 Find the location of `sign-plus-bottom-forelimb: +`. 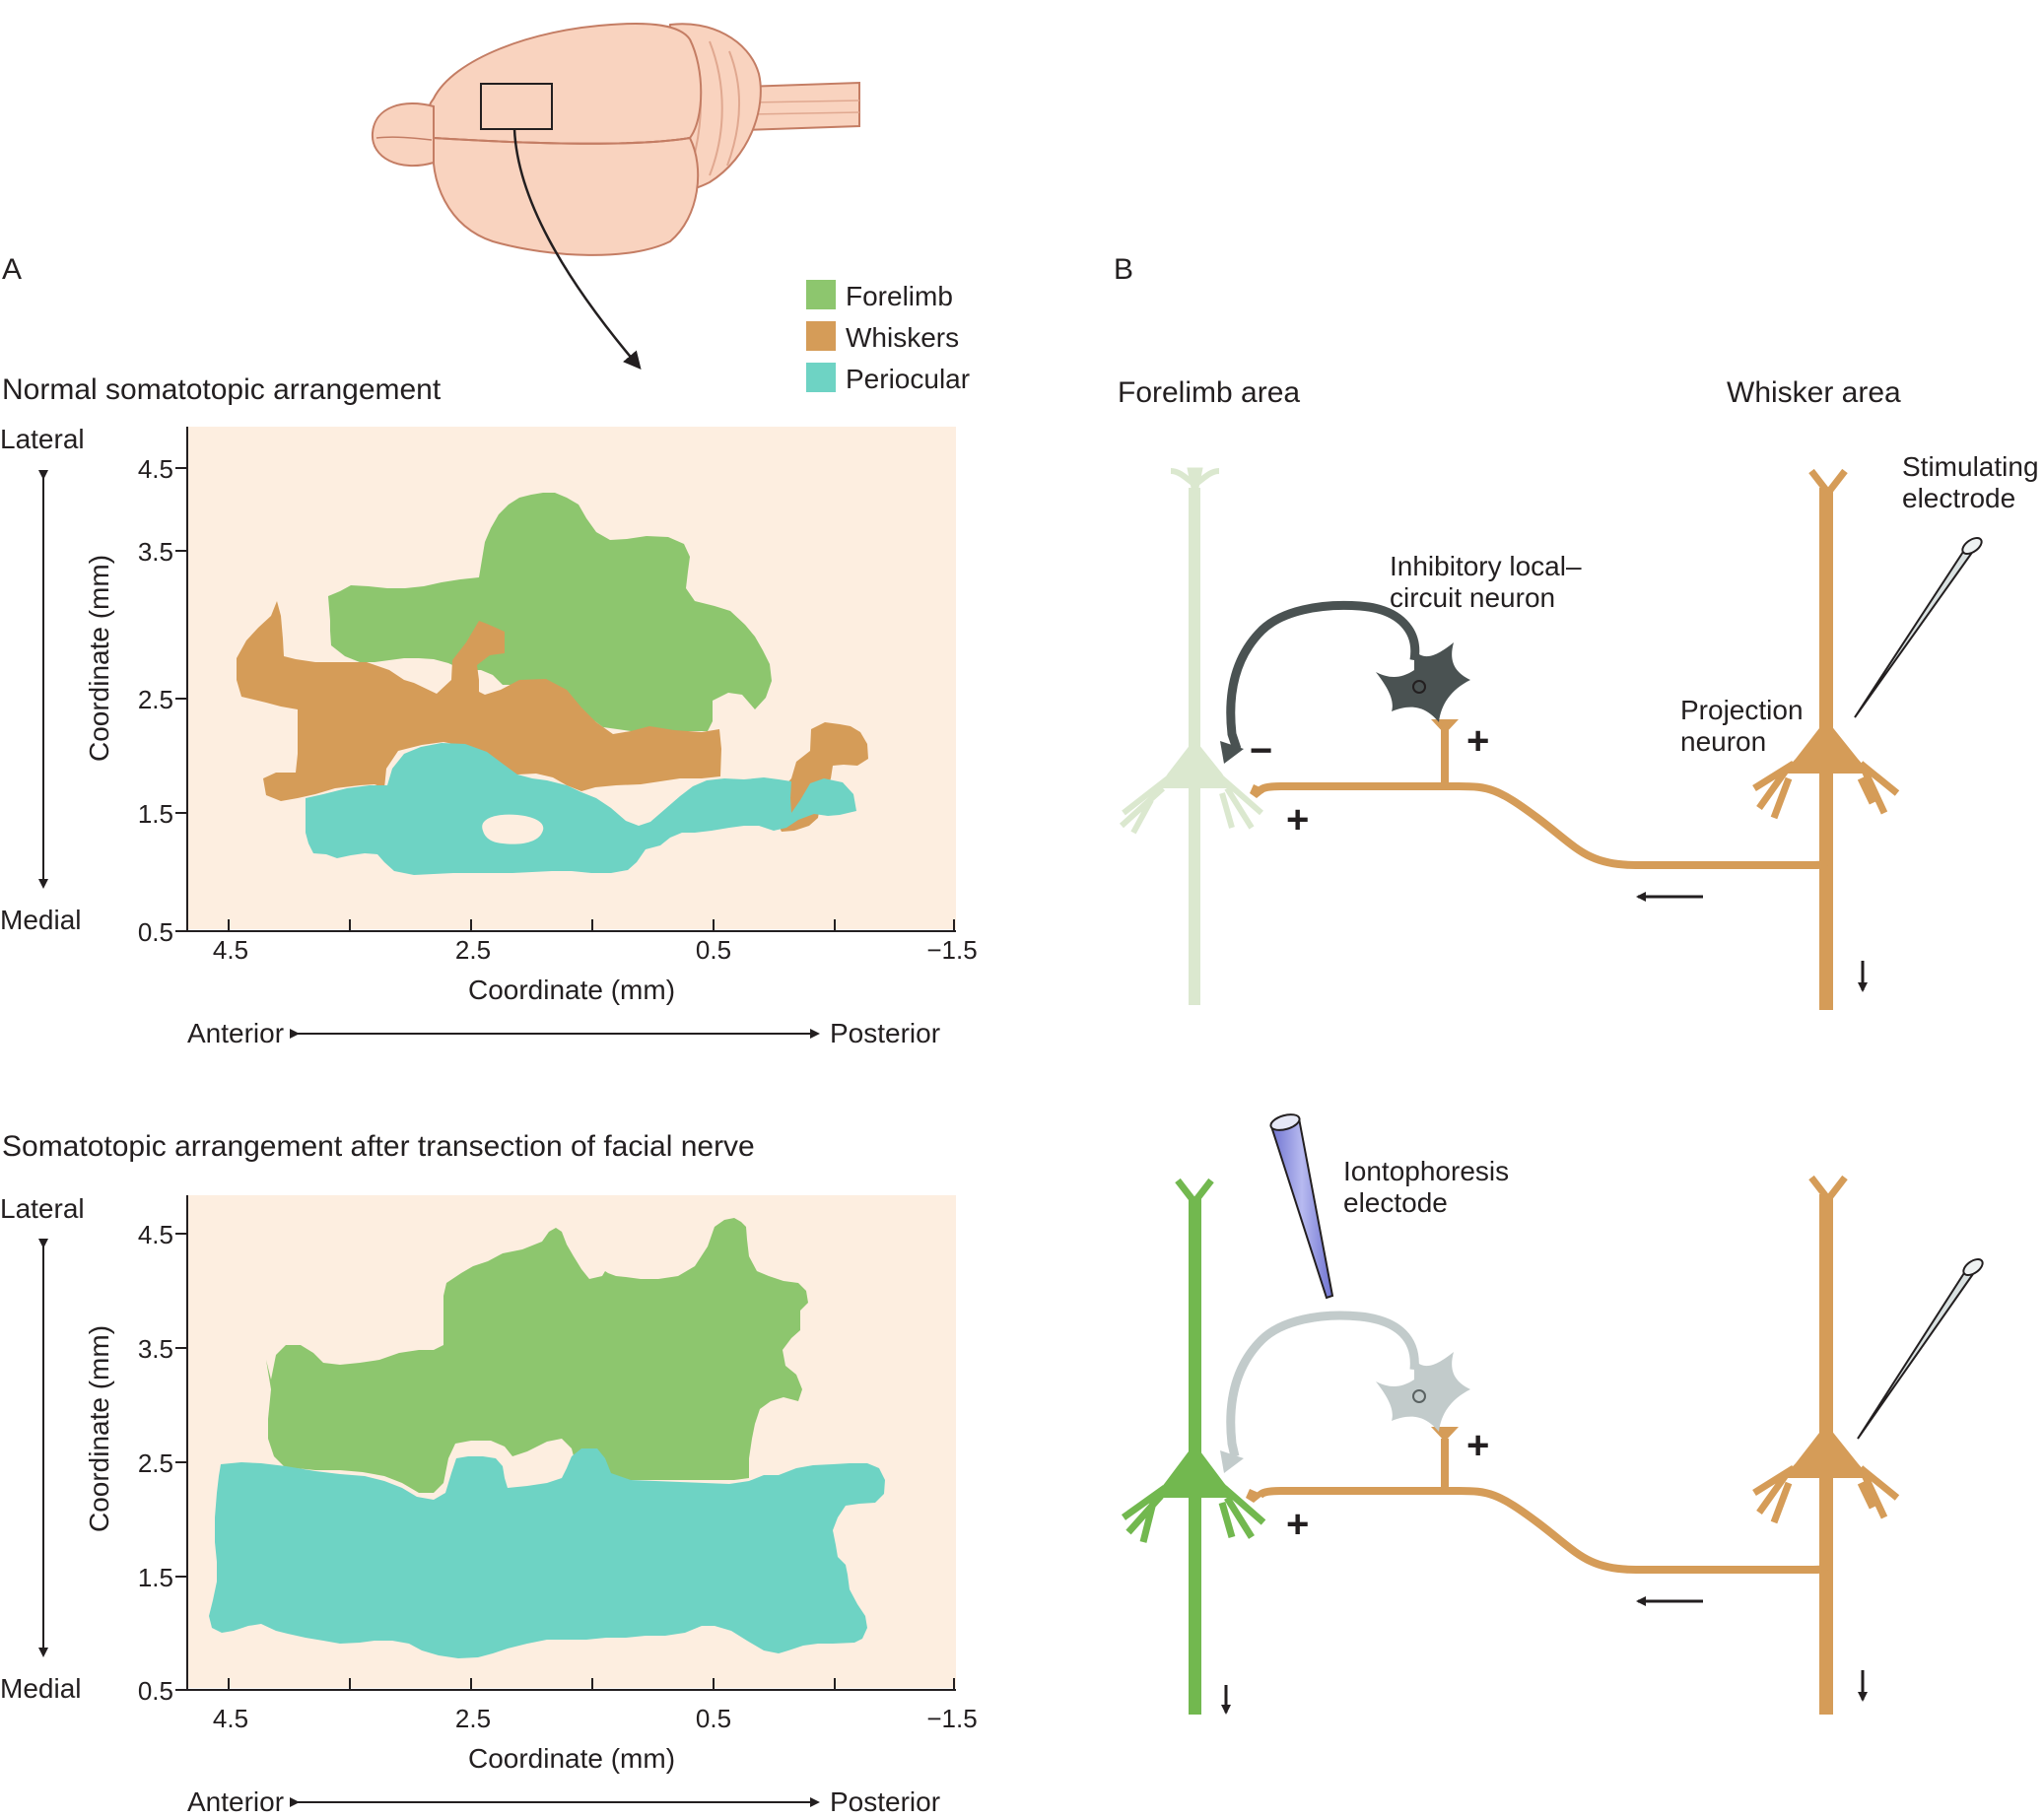

sign-plus-bottom-forelimb: + is located at coordinates (1297, 1524).